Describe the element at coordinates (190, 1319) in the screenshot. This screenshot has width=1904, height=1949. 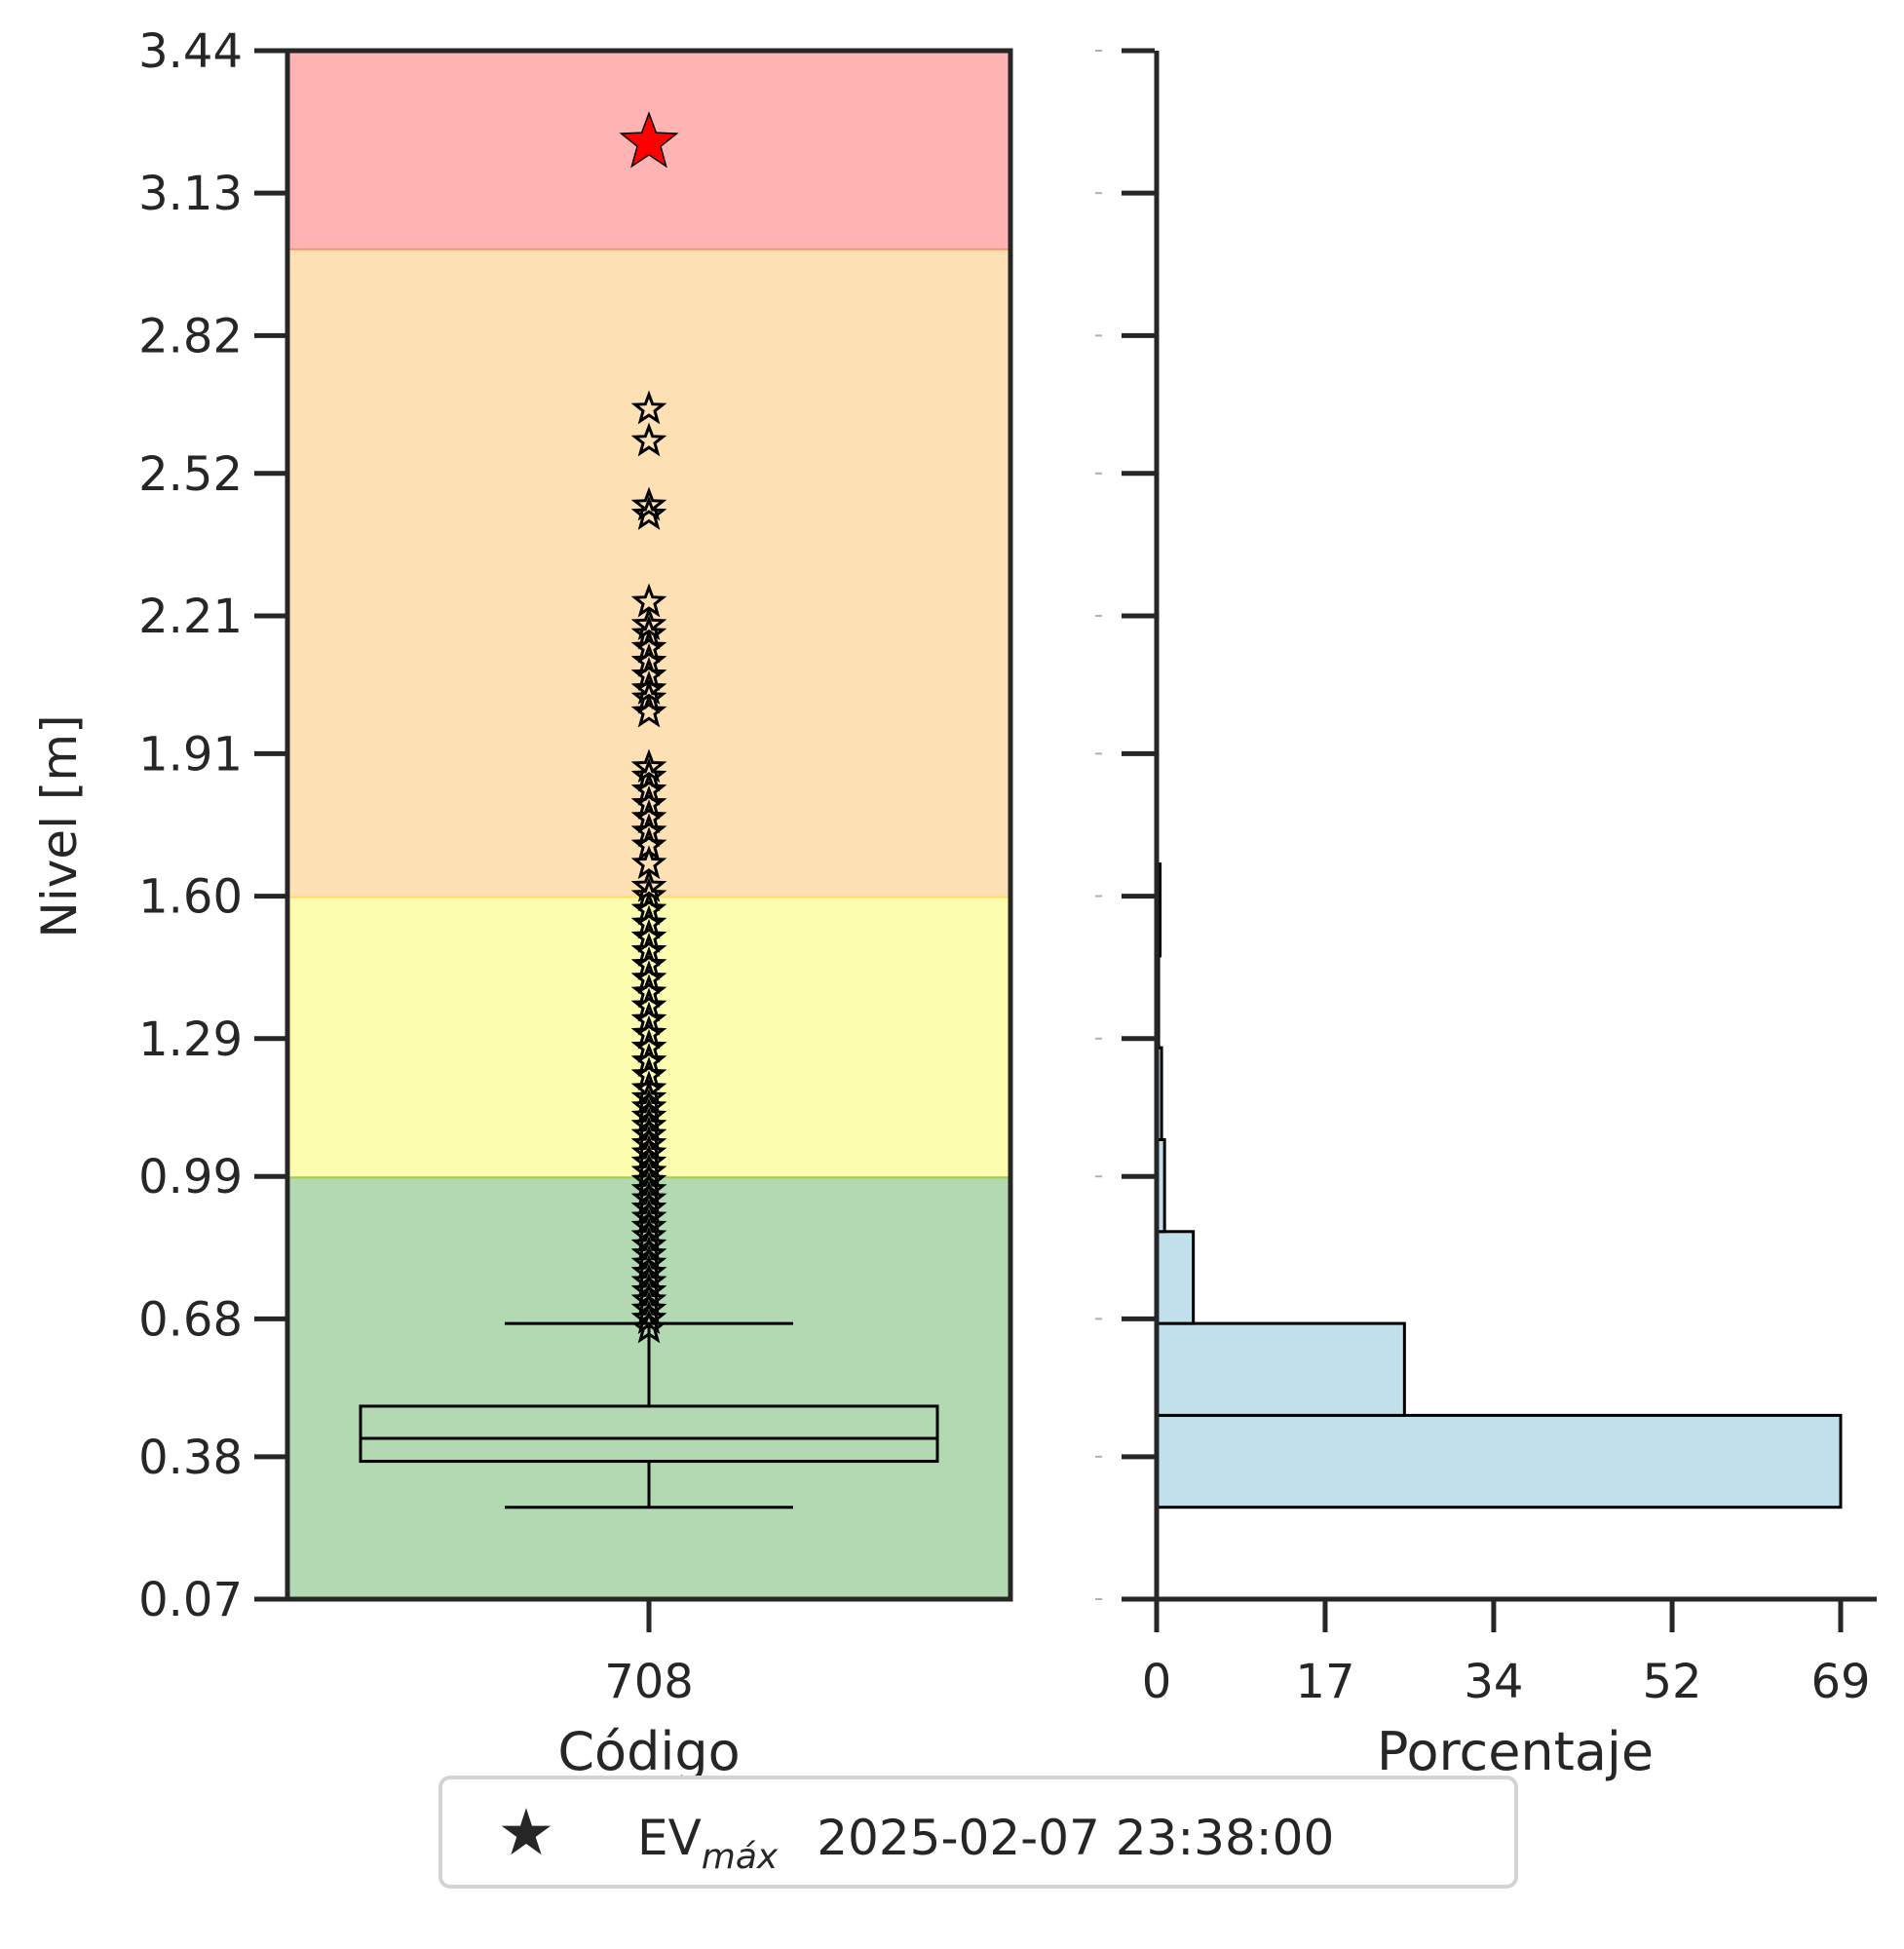
I see `y-tick-label: 0.68` at that location.